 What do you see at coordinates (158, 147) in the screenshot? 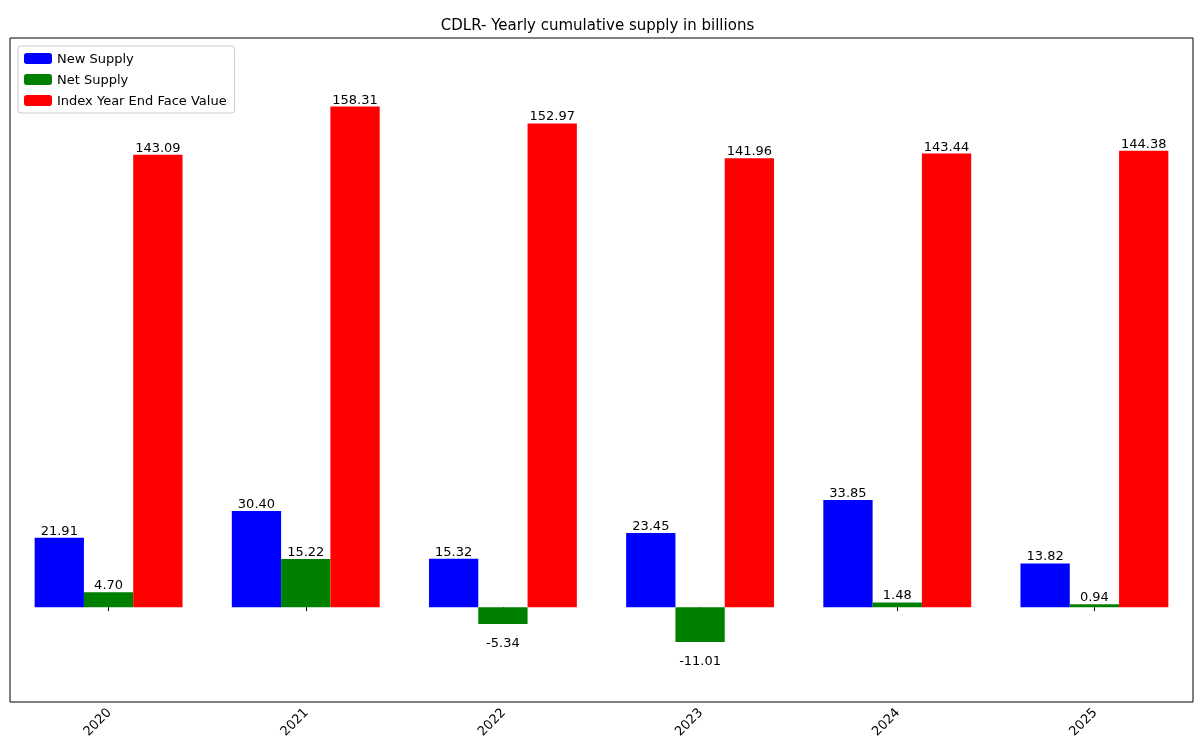
I see `data-label: 143.09` at bounding box center [158, 147].